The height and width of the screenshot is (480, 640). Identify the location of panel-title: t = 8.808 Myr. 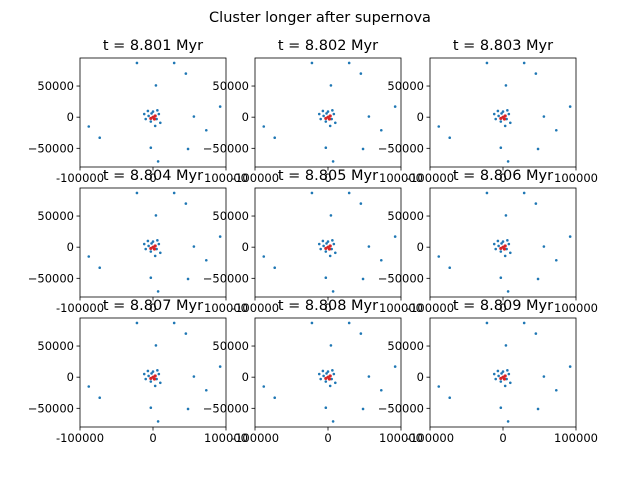
(328, 306).